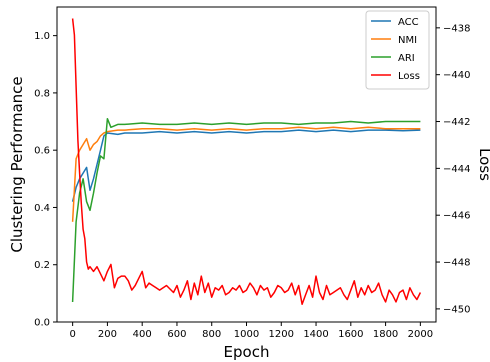 The image size is (490, 362). I want to click on right-y-tick-label: −450, so click(456, 309).